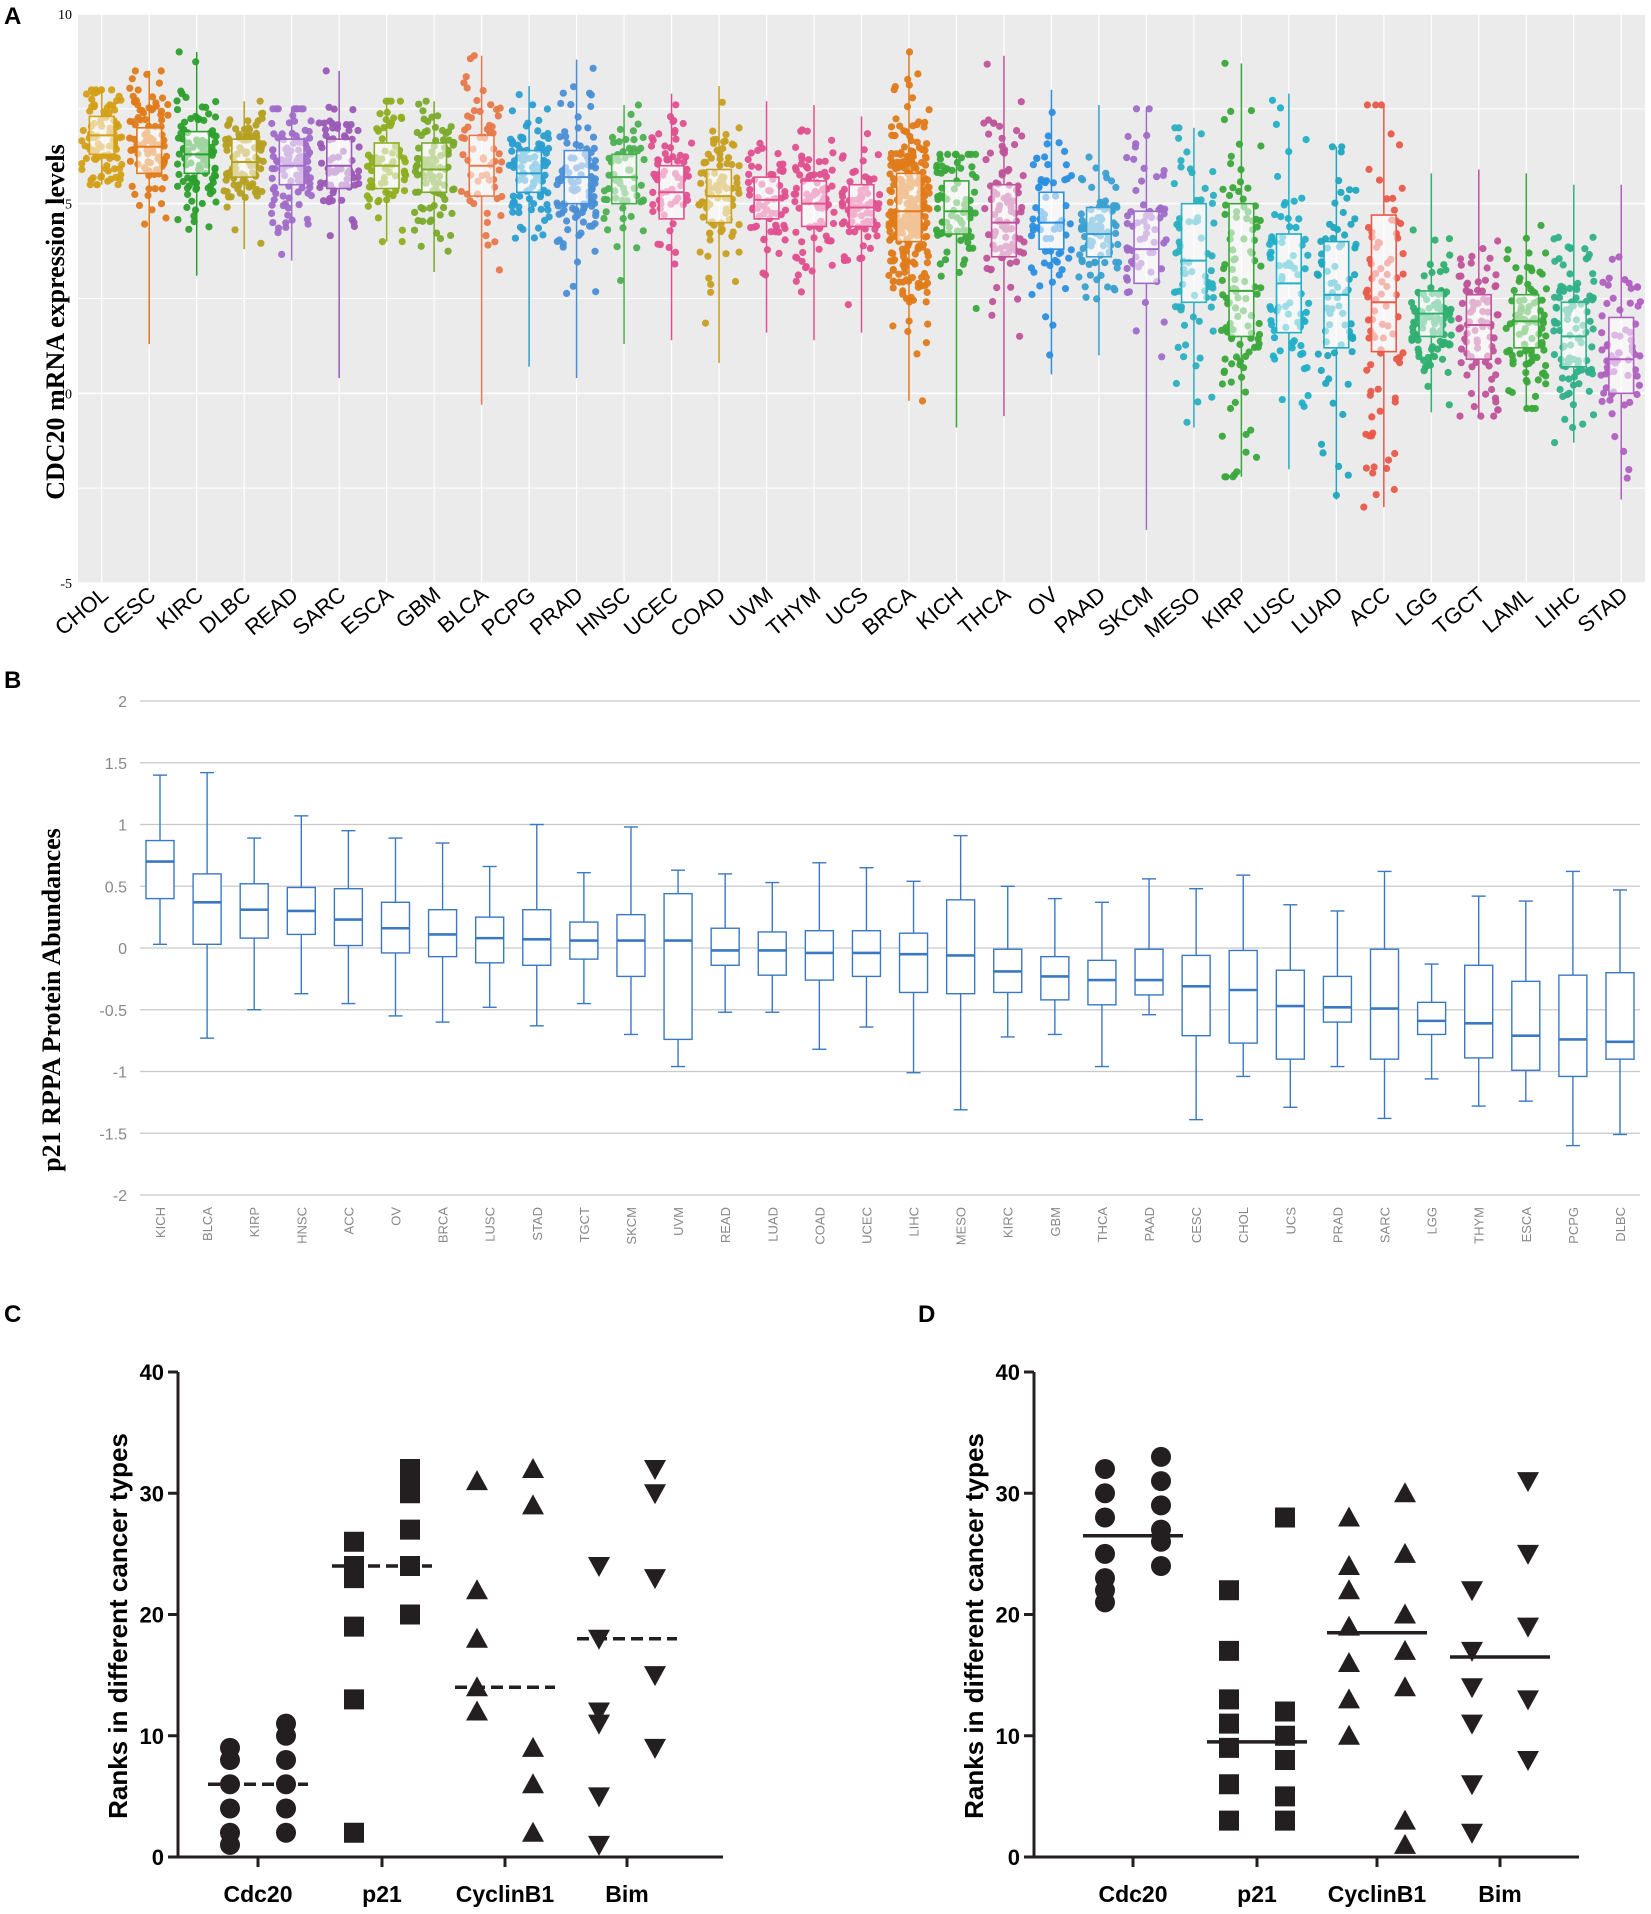  Describe the element at coordinates (122, 826) in the screenshot. I see `panel-b-ytick-label: 1` at that location.